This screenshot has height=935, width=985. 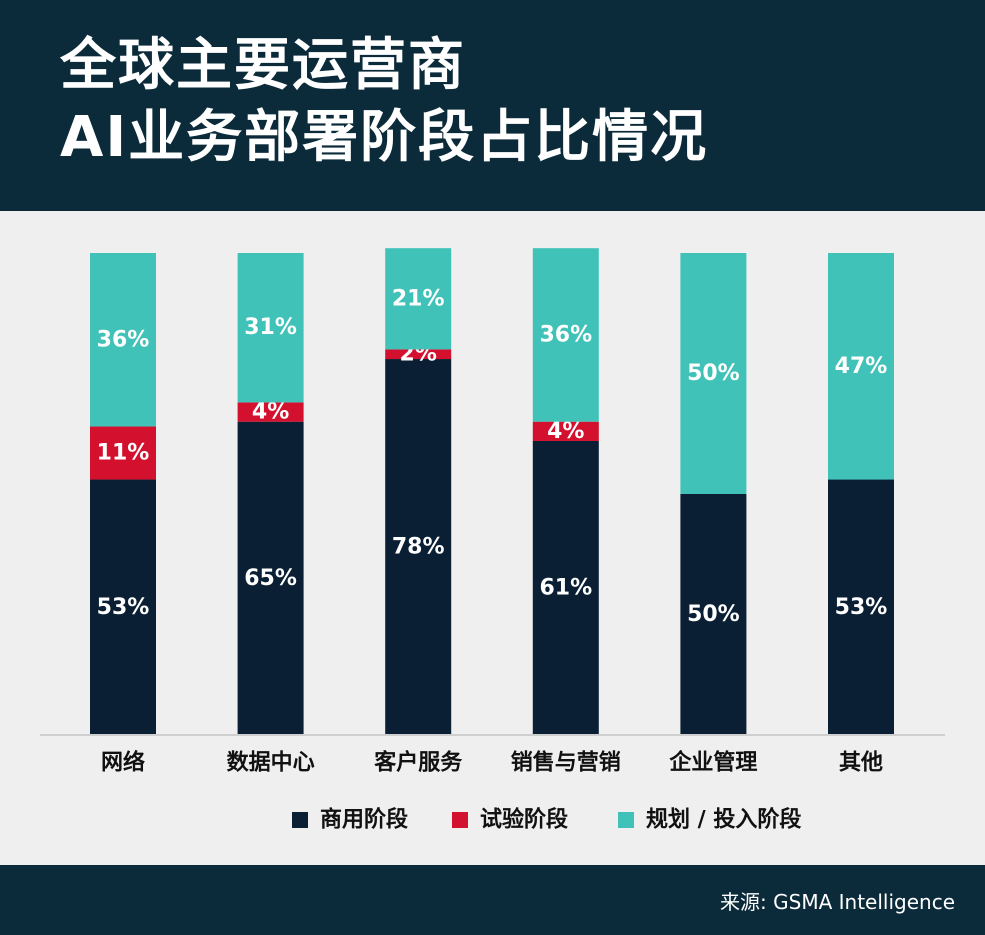 What do you see at coordinates (271, 763) in the screenshot?
I see `category-label: 数据中心` at bounding box center [271, 763].